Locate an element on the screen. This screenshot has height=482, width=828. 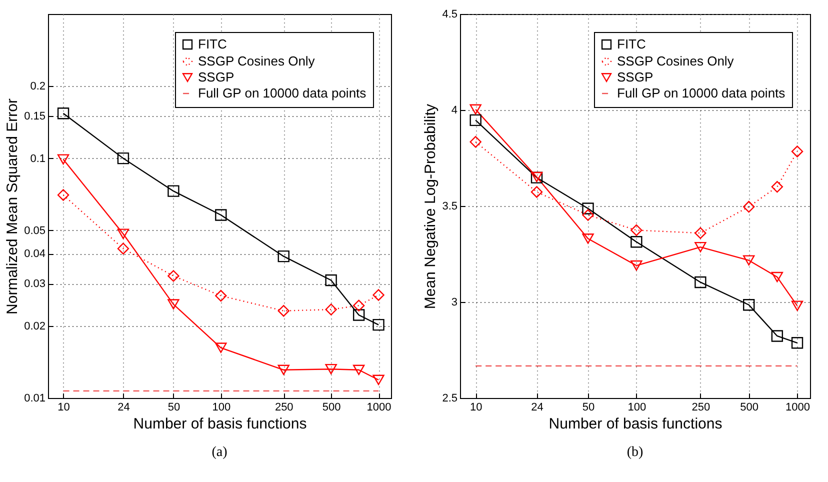
y-axis-title: Mean Negative Log-Probability is located at coordinates (431, 206).